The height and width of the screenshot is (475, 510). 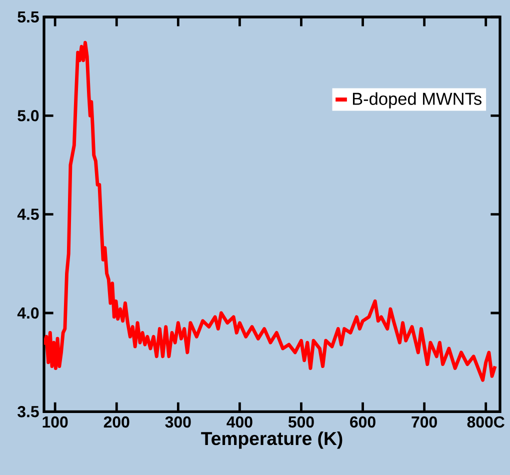 I want to click on x-tick-label: 200, so click(x=117, y=422).